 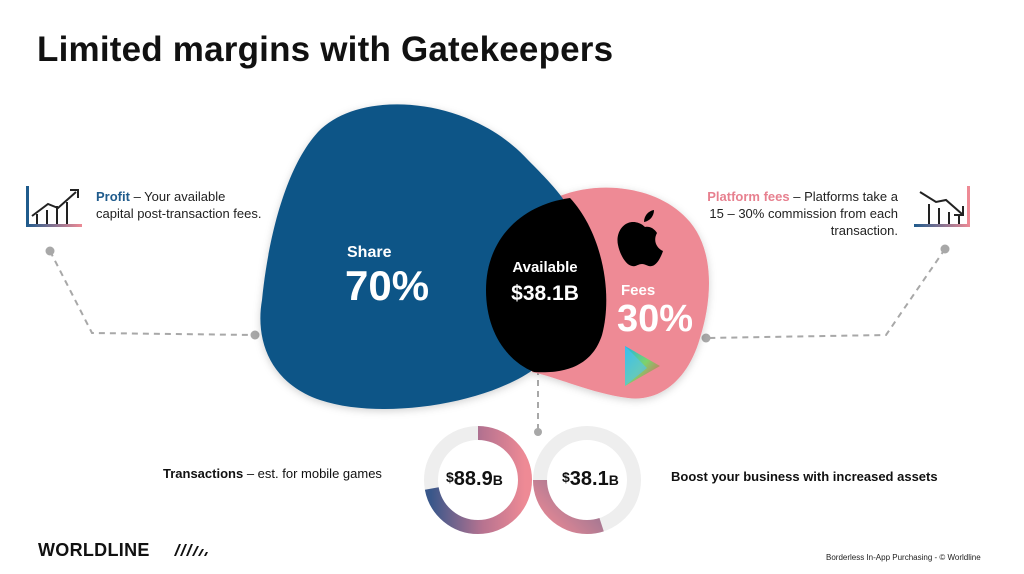 What do you see at coordinates (191, 550) in the screenshot?
I see `worldline-wave-icon` at bounding box center [191, 550].